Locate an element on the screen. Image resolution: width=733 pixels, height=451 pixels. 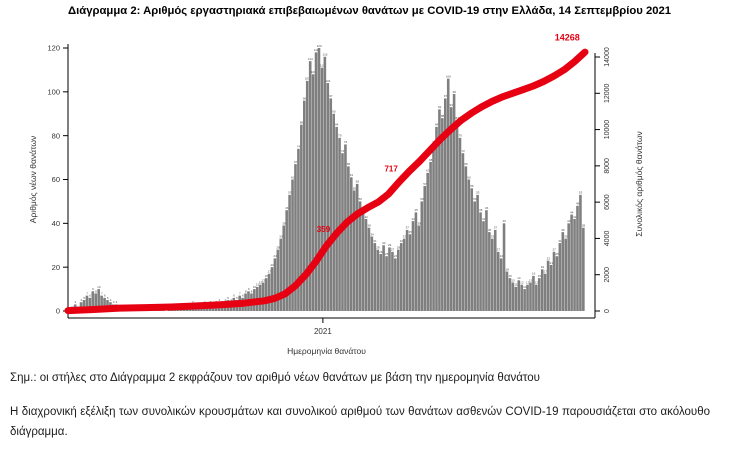
svg-text: 118 is located at coordinates (316, 50).